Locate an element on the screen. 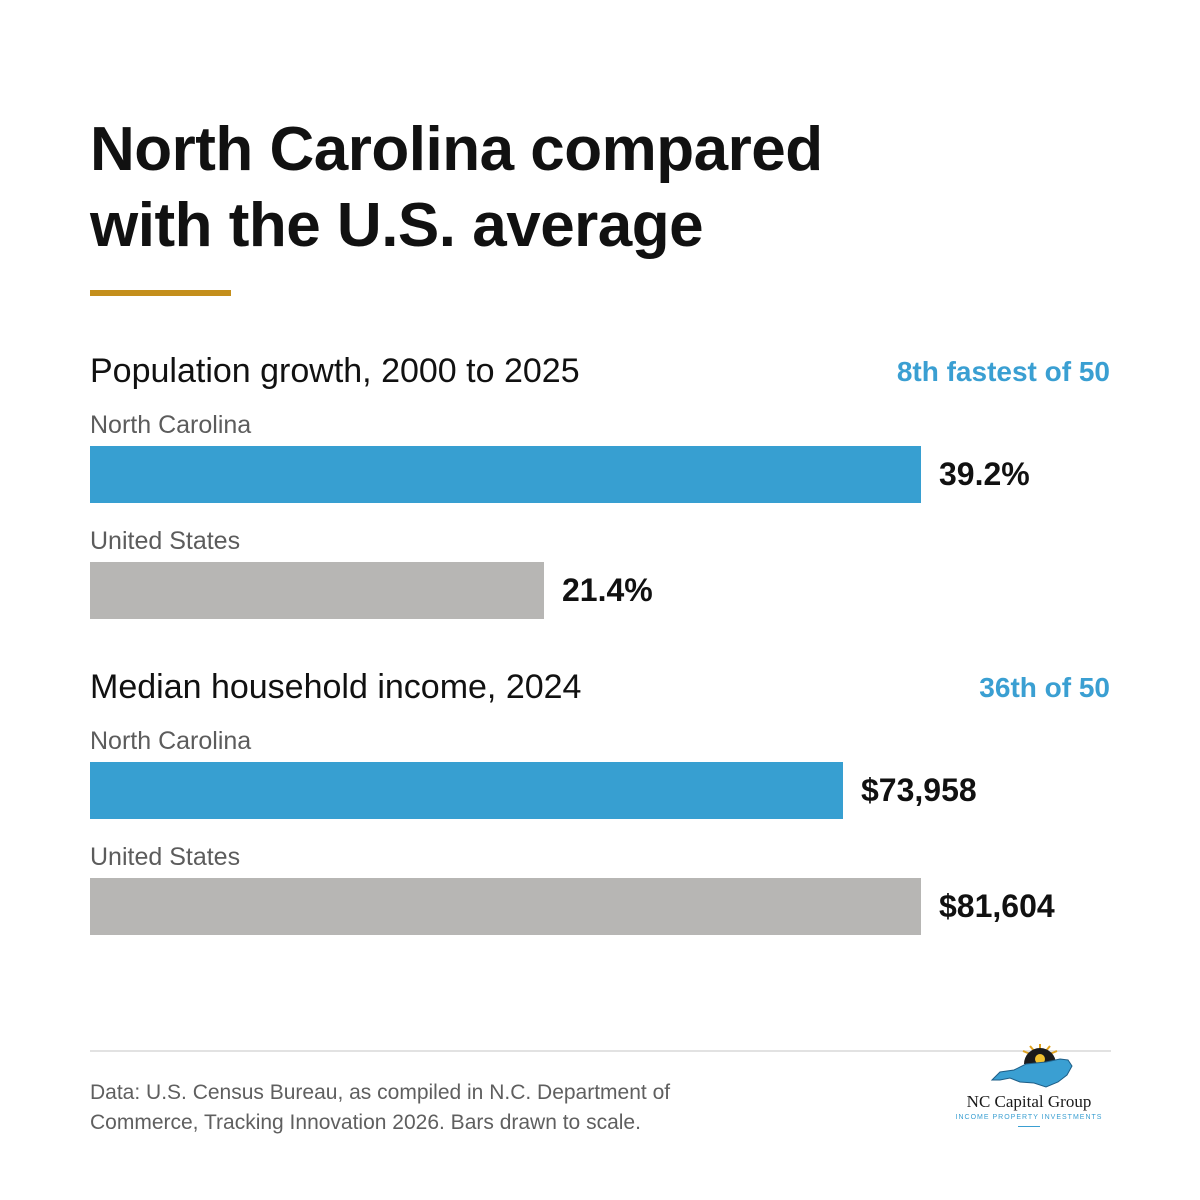 Image resolution: width=1200 pixels, height=1200 pixels. population-us-label: United States is located at coordinates (165, 541).